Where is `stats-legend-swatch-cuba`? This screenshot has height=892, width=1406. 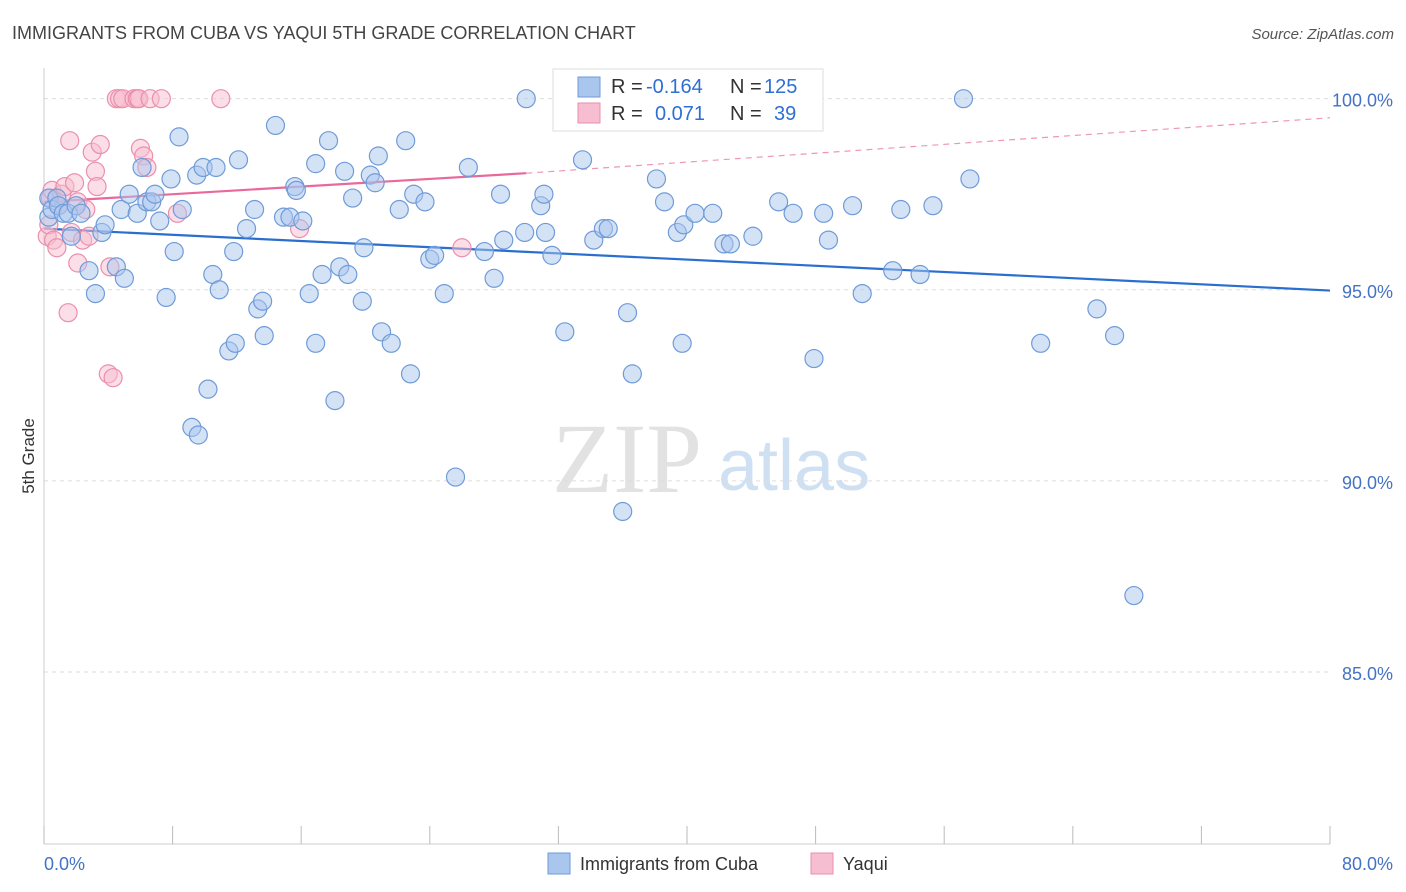 stats-legend-swatch-cuba is located at coordinates (589, 87).